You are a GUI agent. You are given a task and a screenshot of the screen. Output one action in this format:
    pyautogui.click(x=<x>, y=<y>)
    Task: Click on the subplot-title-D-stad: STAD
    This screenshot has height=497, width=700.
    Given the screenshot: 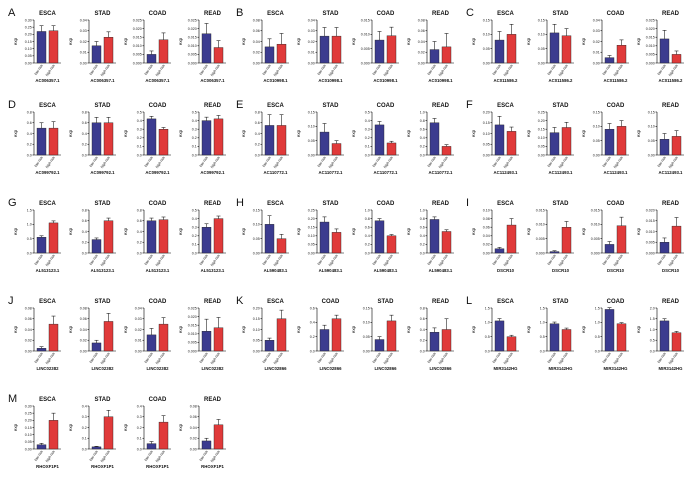 What is the action you would take?
    pyautogui.click(x=103, y=106)
    